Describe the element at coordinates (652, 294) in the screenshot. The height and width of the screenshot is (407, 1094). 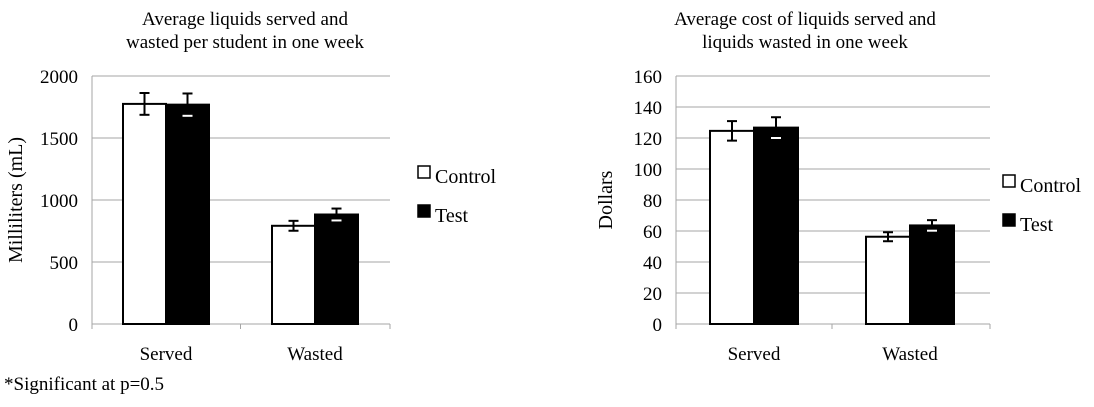
I see `y-tick-label: 20` at that location.